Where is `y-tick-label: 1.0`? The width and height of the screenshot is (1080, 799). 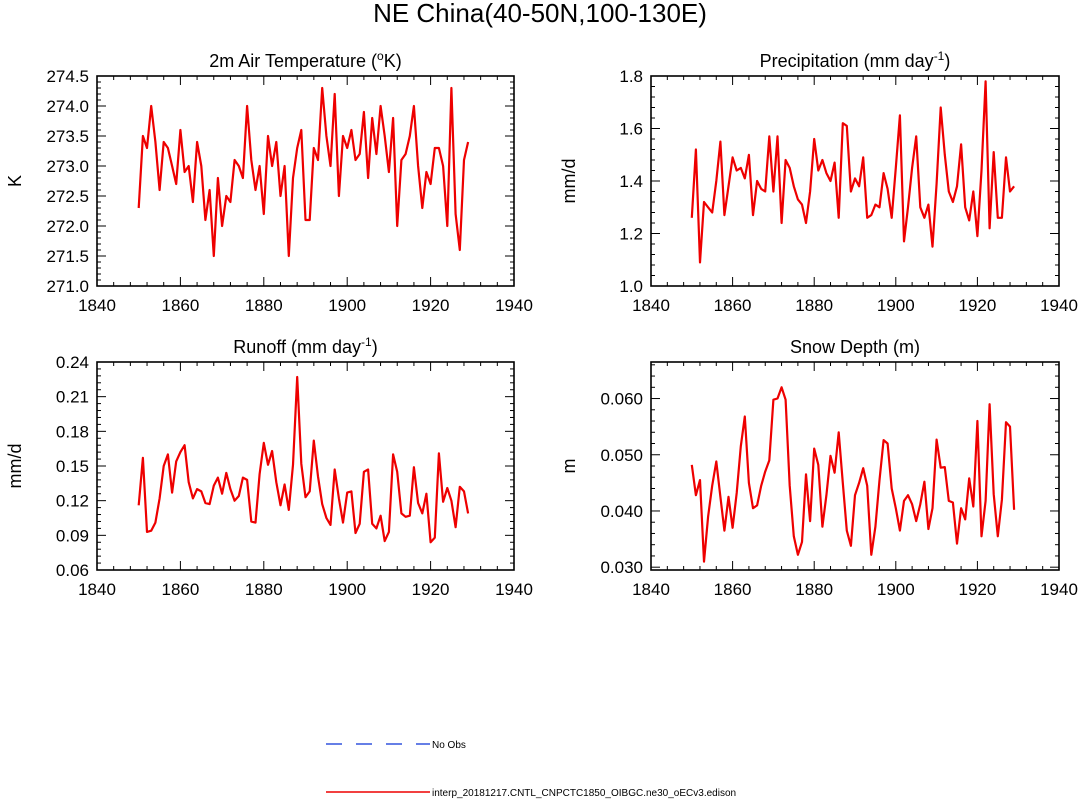
y-tick-label: 1.0 is located at coordinates (631, 286).